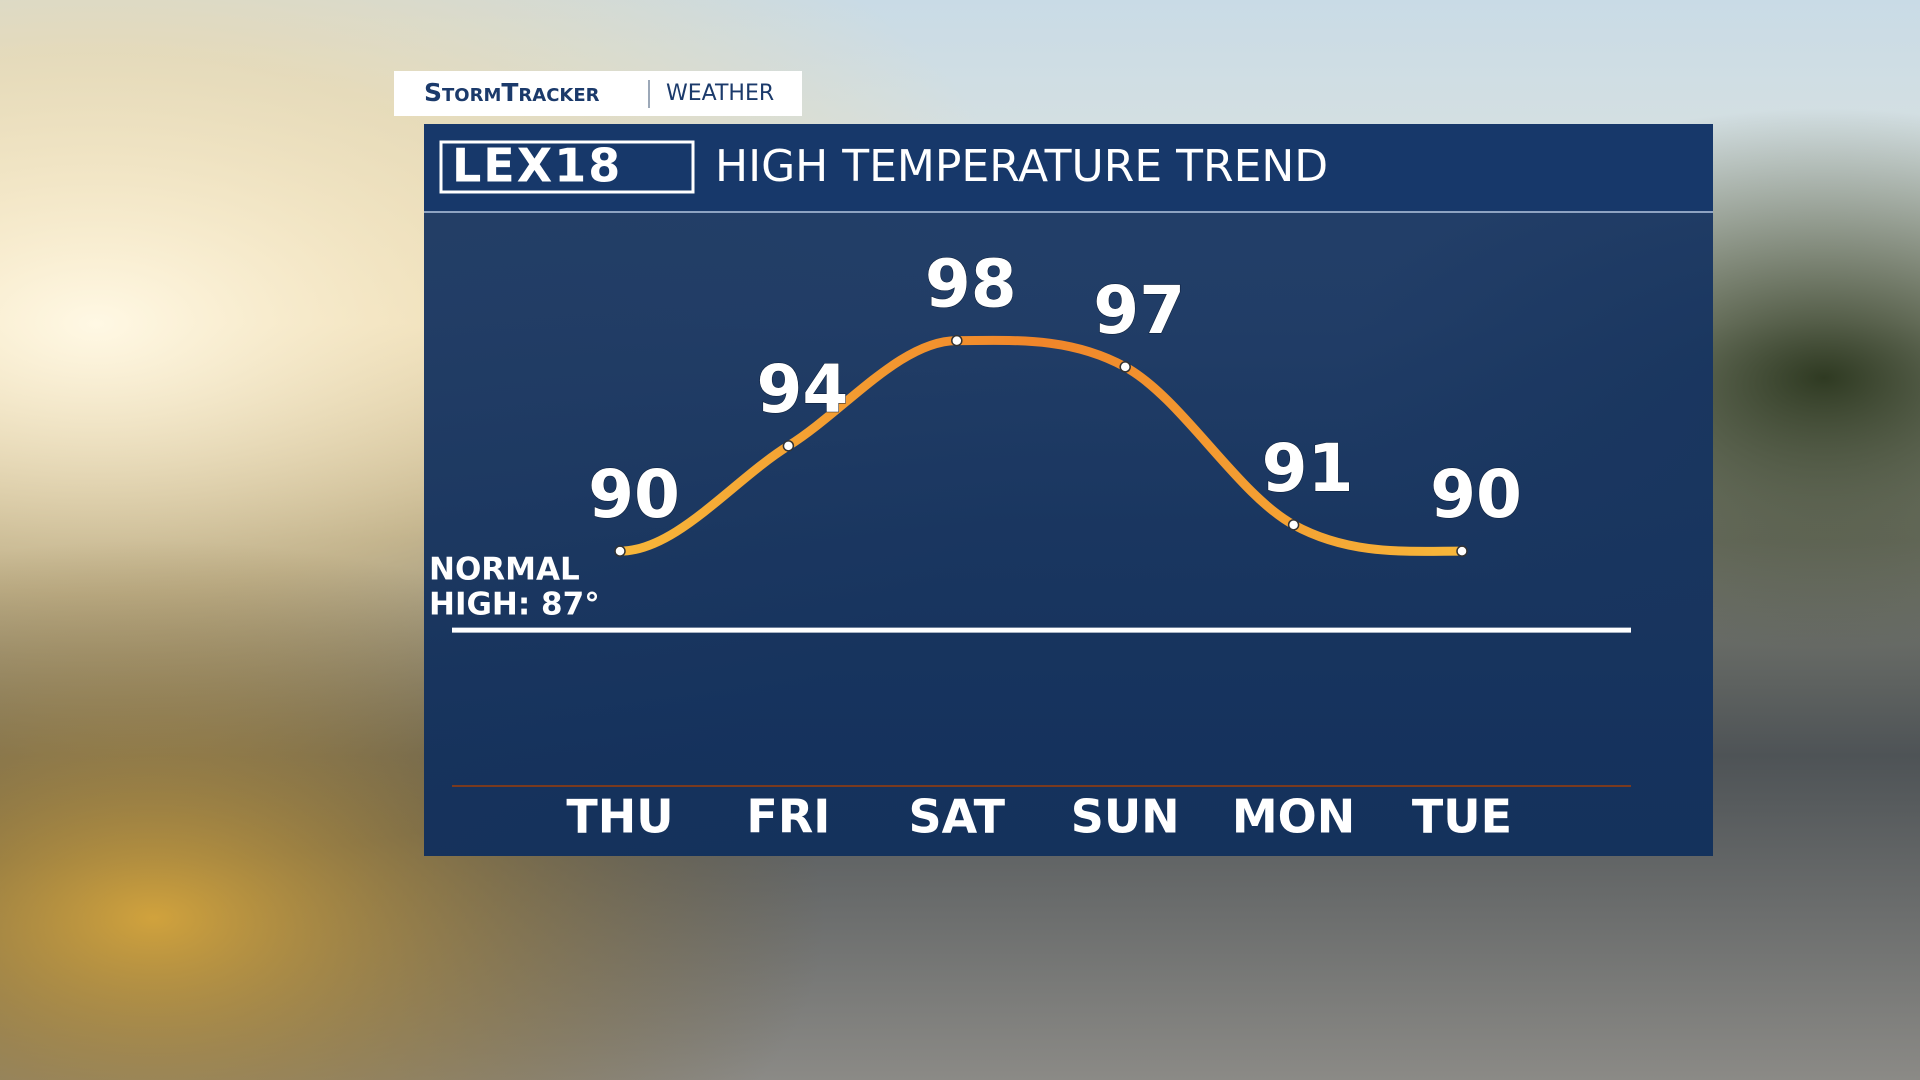 The width and height of the screenshot is (1920, 1080). What do you see at coordinates (1462, 817) in the screenshot?
I see `x-tick-label: TUE` at bounding box center [1462, 817].